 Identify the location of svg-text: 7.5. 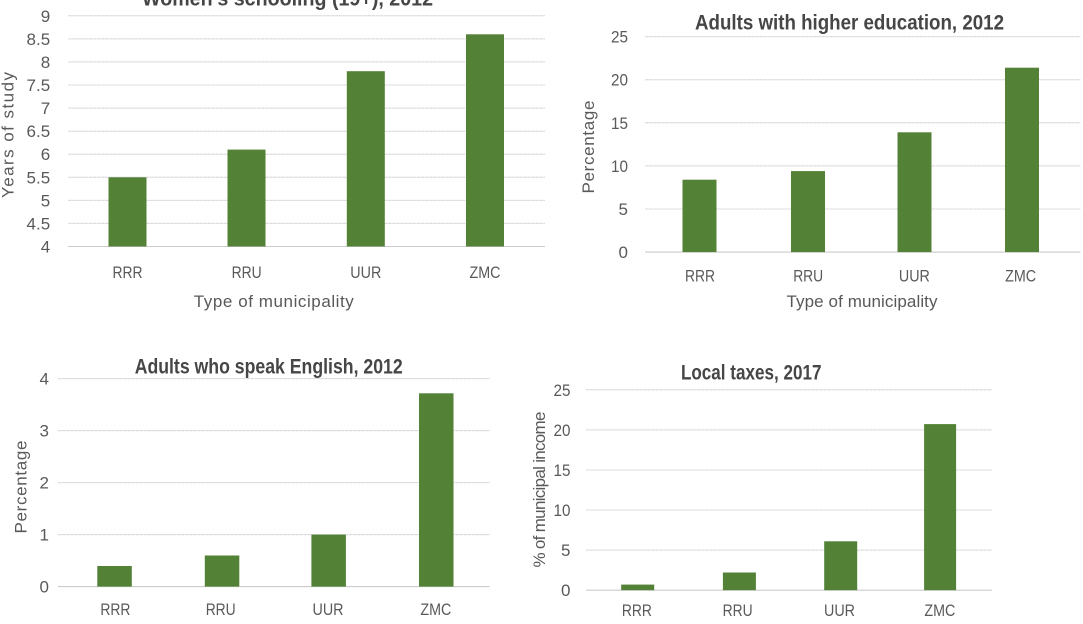
(39, 85).